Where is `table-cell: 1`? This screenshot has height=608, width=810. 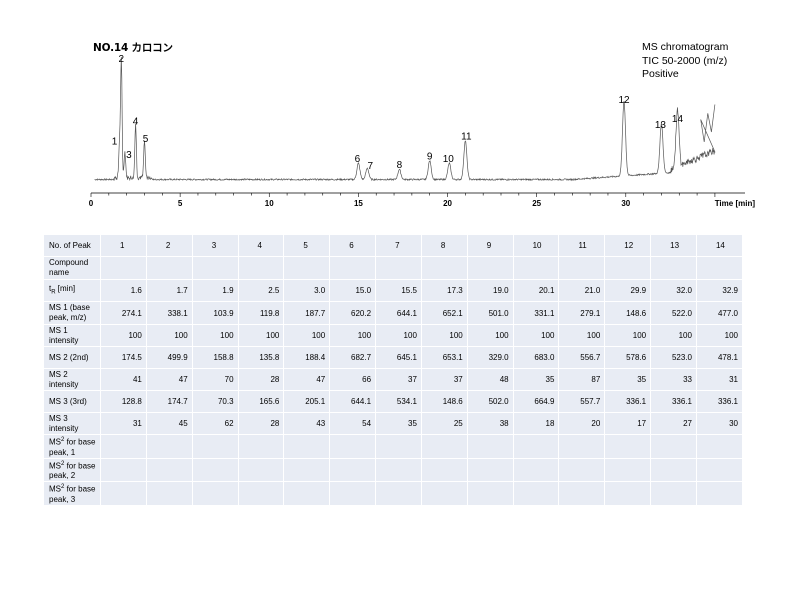
table-cell: 1 is located at coordinates (123, 245).